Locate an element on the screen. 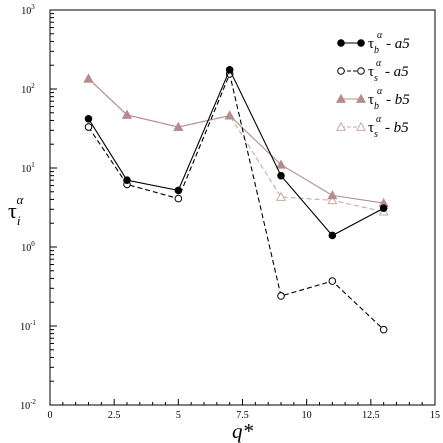 The height and width of the screenshot is (443, 443). x-tick-label: 2.5 is located at coordinates (114, 415).